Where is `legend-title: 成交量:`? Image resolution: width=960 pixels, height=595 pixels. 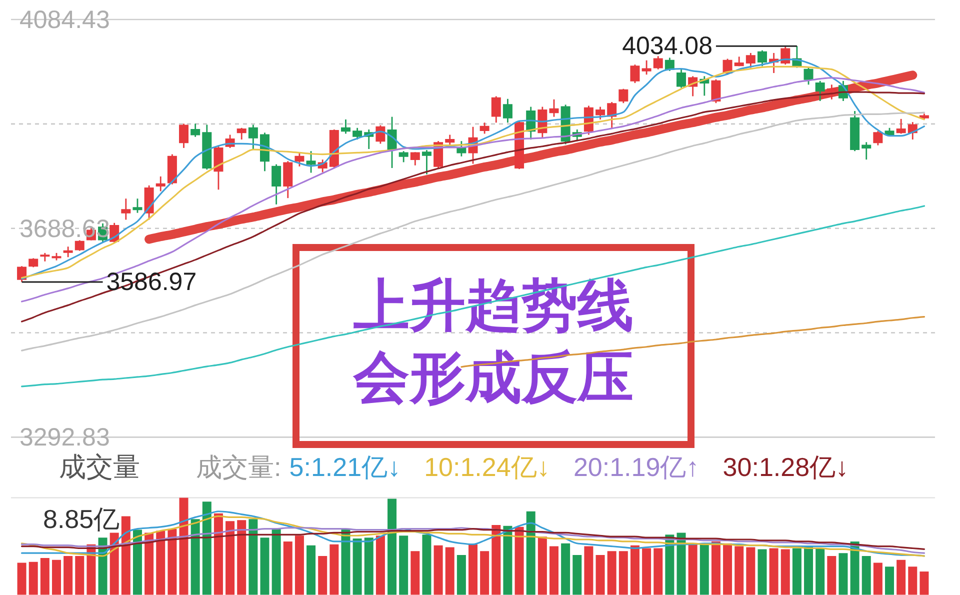
legend-title: 成交量: is located at coordinates (239, 467).